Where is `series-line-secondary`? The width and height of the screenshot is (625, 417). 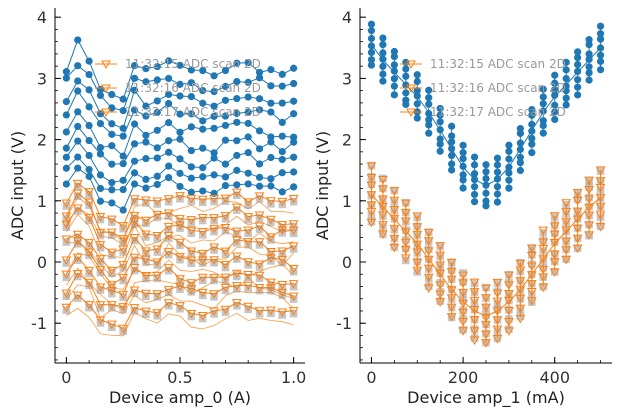
series-line-secondary is located at coordinates (180, 219).